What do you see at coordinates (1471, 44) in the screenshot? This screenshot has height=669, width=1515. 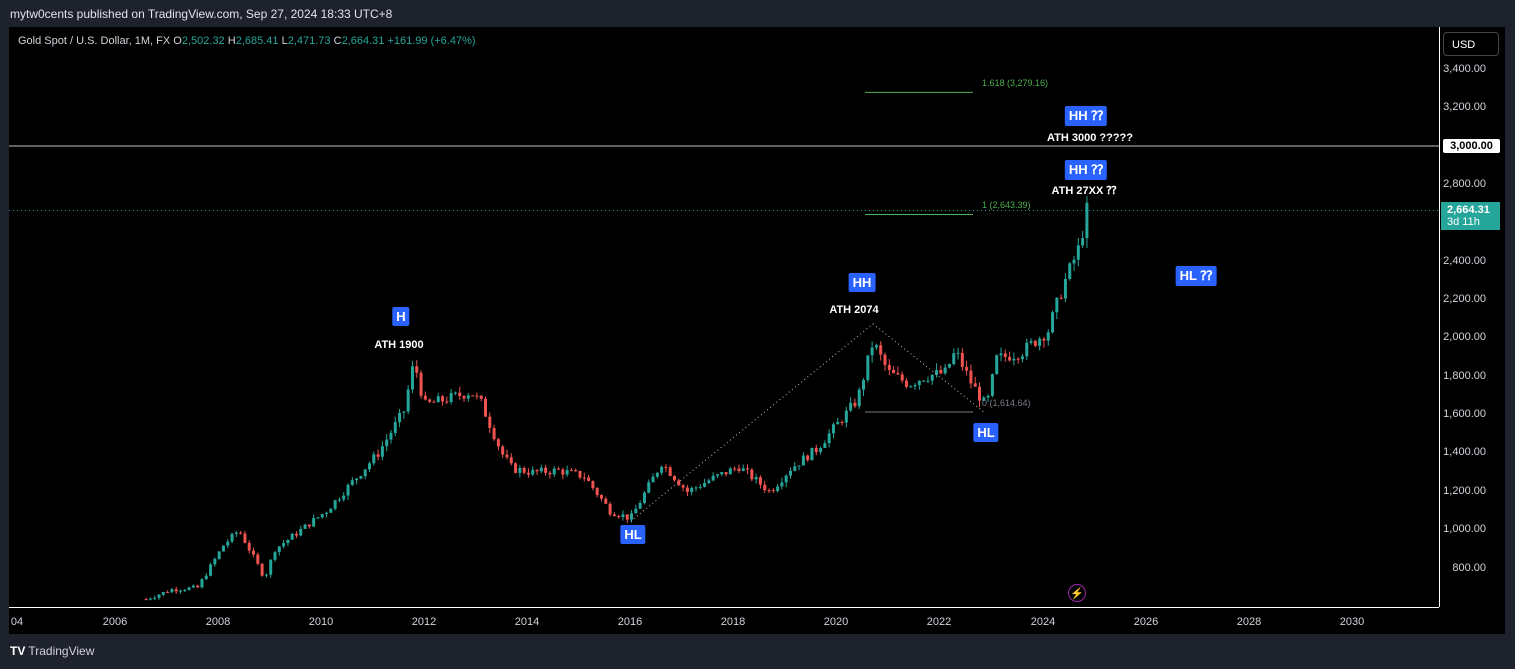 I see `currency-button: USD` at bounding box center [1471, 44].